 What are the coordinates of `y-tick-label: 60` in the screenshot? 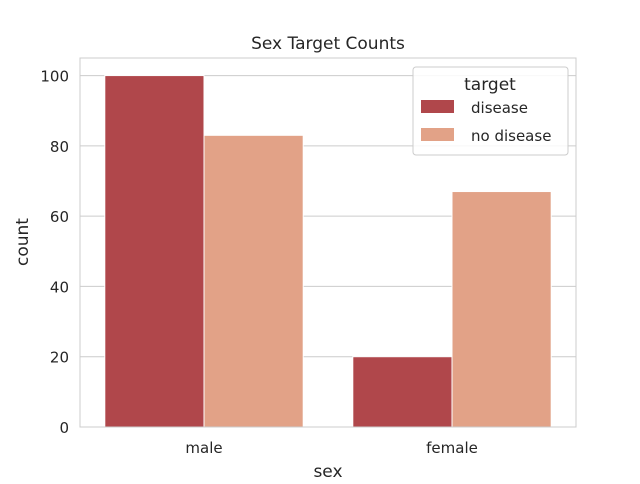 It's located at (59, 217).